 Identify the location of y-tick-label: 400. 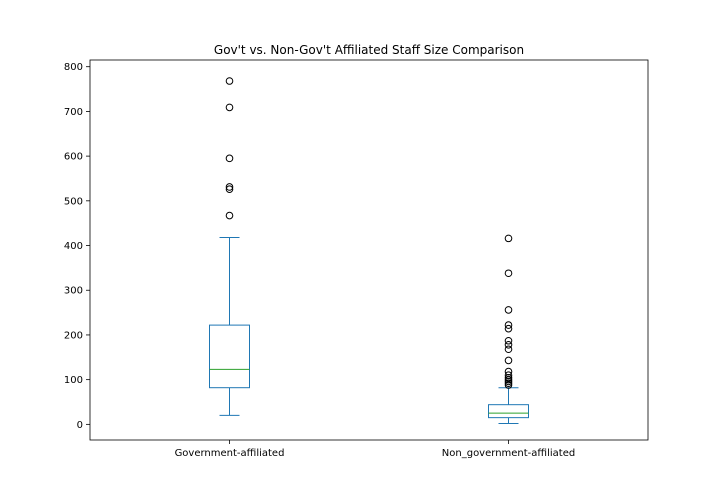
(73, 246).